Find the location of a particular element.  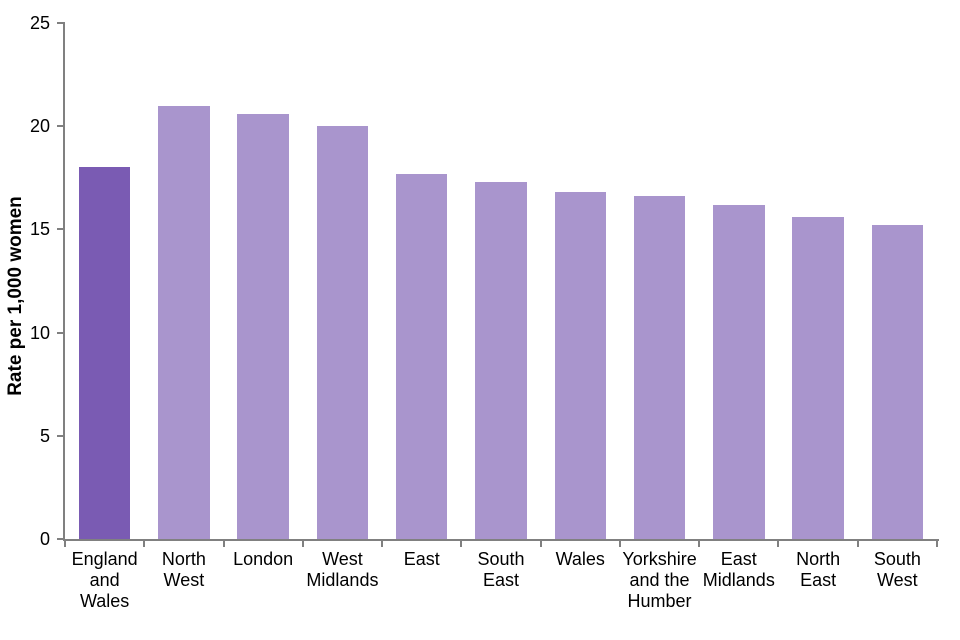

x-category-label: Wales is located at coordinates (580, 559).